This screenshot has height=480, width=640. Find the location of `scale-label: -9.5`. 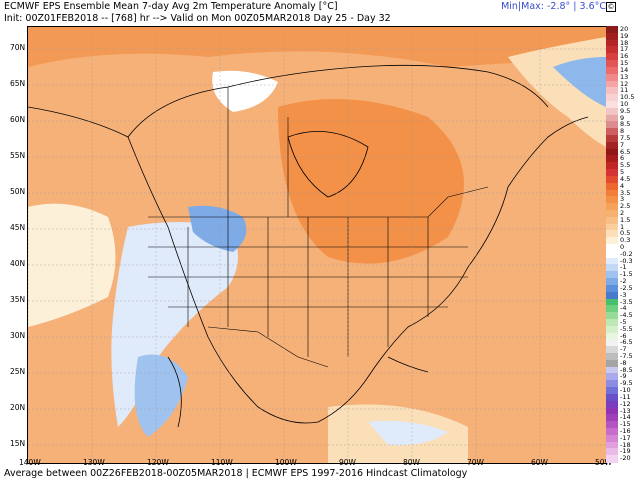

scale-label: -9.5 is located at coordinates (626, 383).